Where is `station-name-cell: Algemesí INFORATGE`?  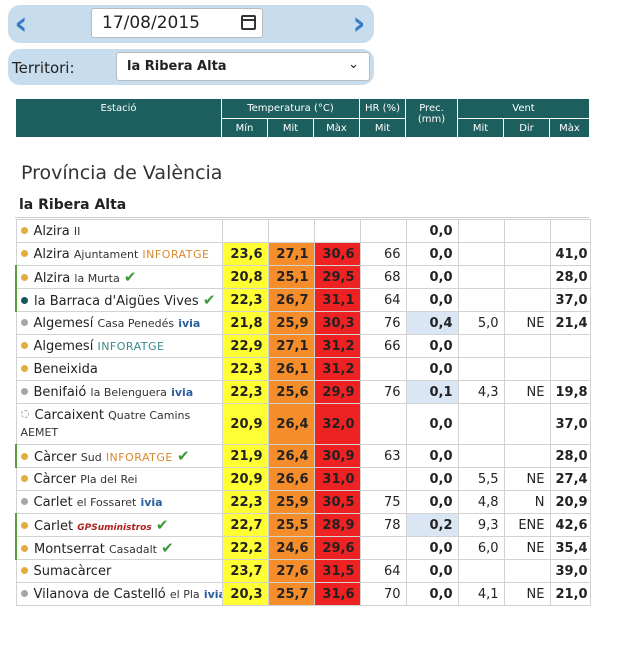
station-name-cell: Algemesí INFORATGE is located at coordinates (119, 346).